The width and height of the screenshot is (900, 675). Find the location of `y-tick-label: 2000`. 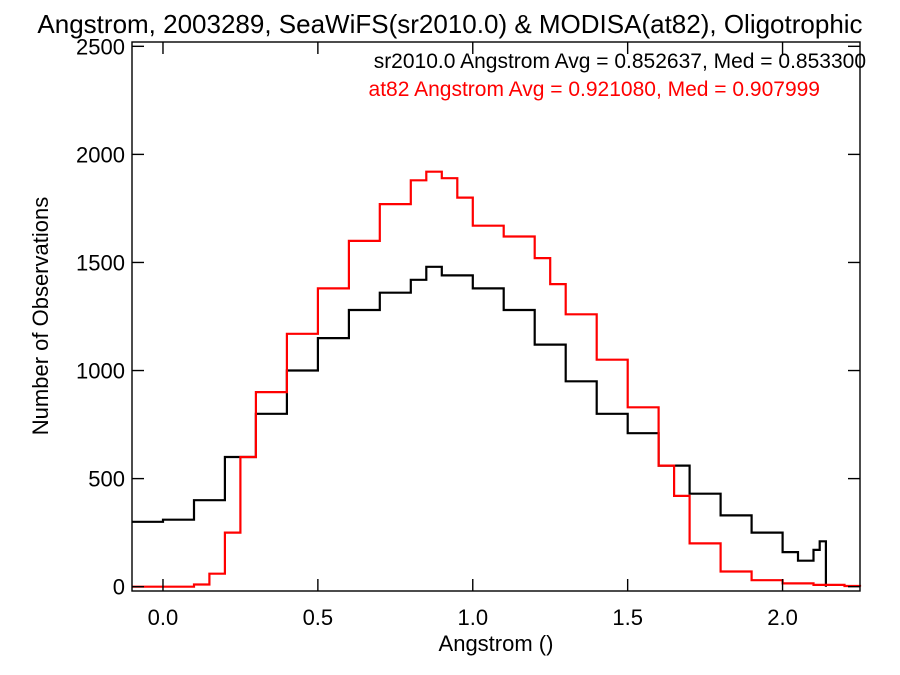

y-tick-label: 2000 is located at coordinates (100, 154).